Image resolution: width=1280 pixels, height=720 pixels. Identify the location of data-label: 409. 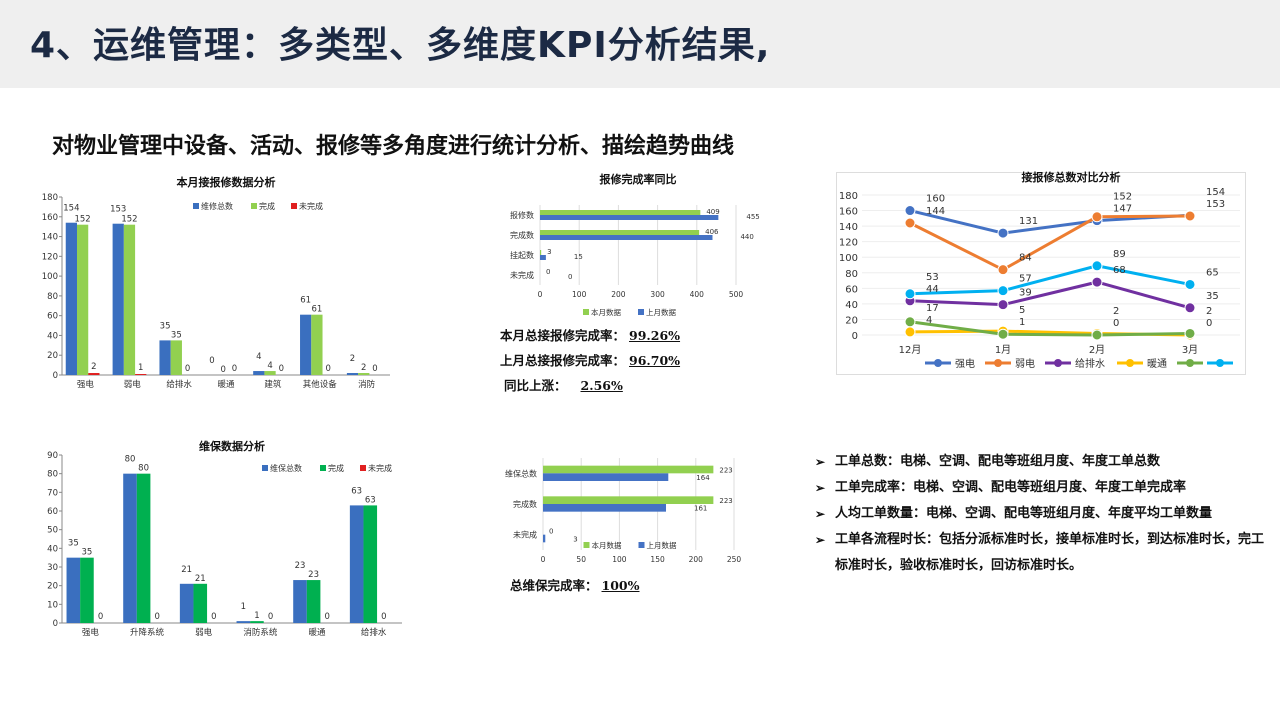
(712, 212).